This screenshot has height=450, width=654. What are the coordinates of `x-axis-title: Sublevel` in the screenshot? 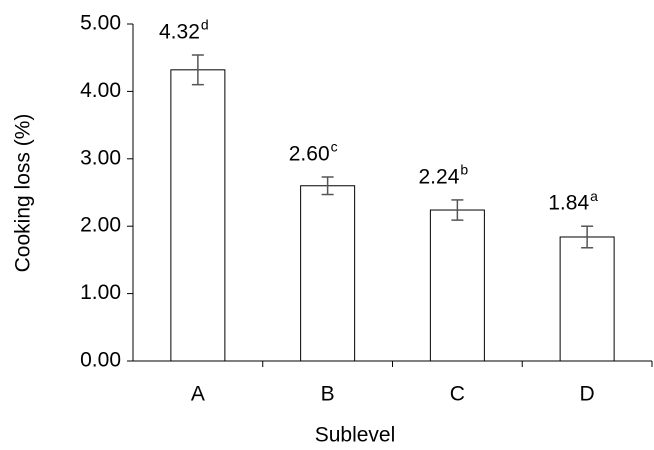 It's located at (355, 435).